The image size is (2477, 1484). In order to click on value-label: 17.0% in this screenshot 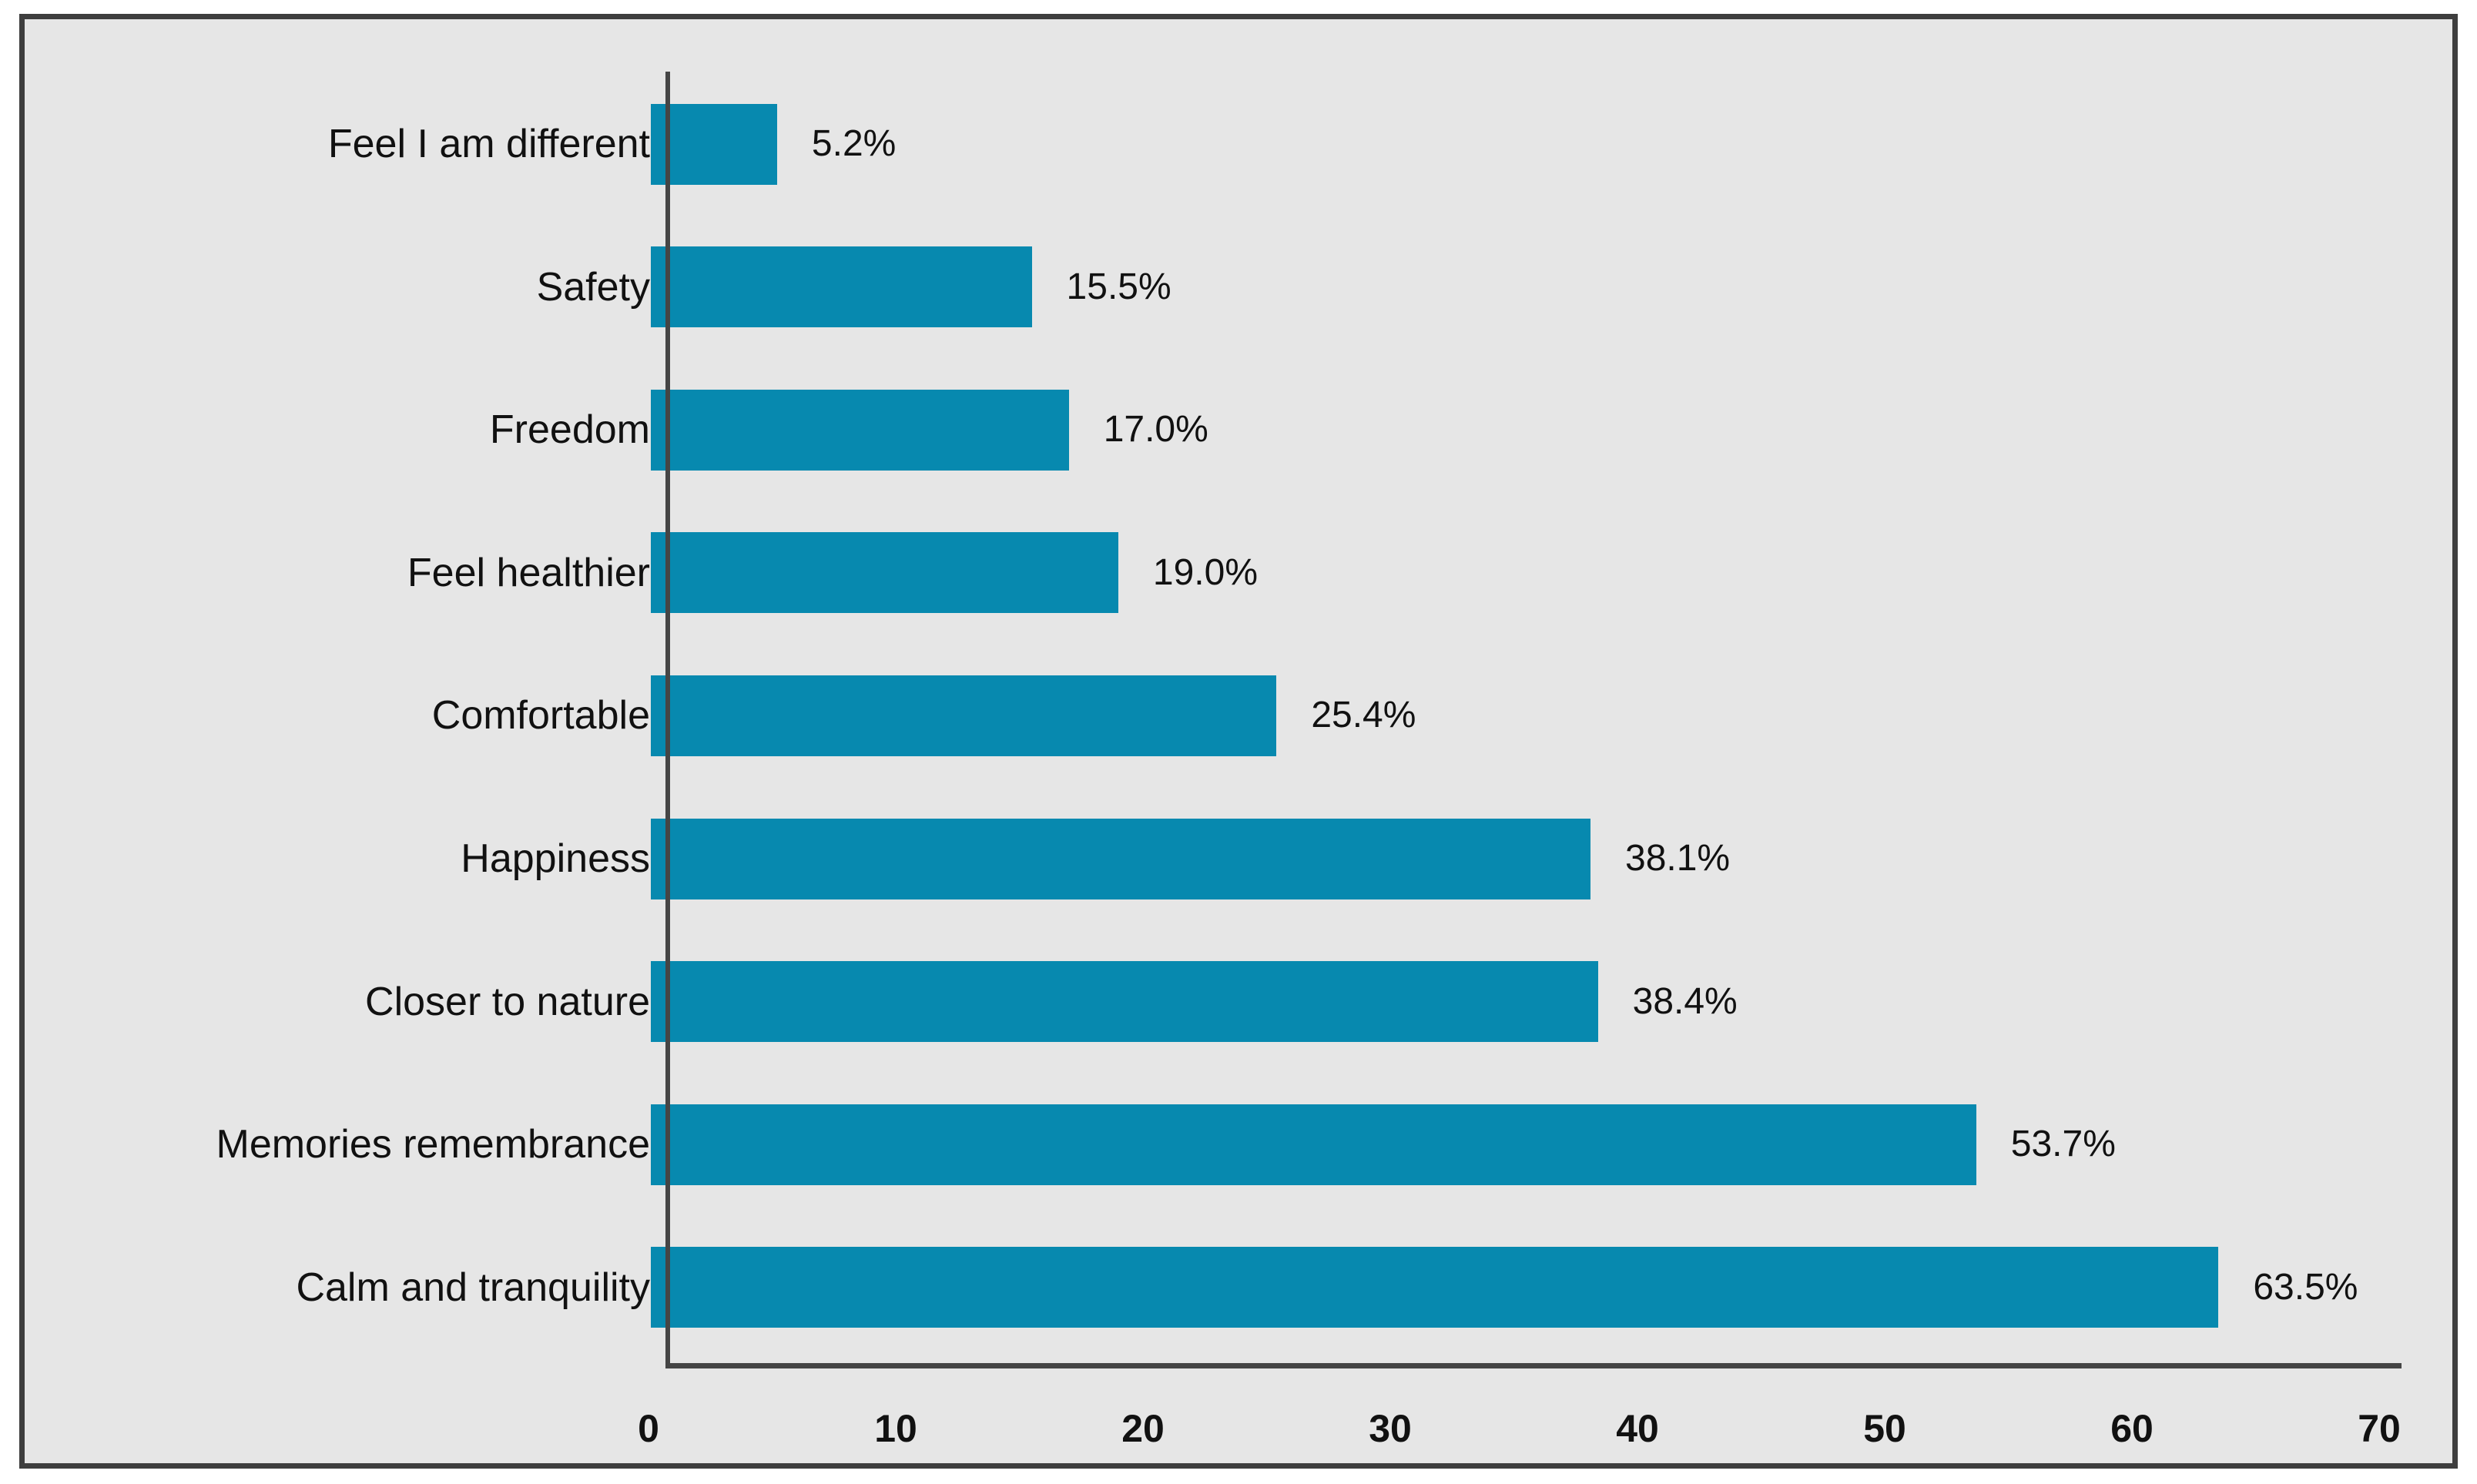, I will do `click(1155, 430)`.